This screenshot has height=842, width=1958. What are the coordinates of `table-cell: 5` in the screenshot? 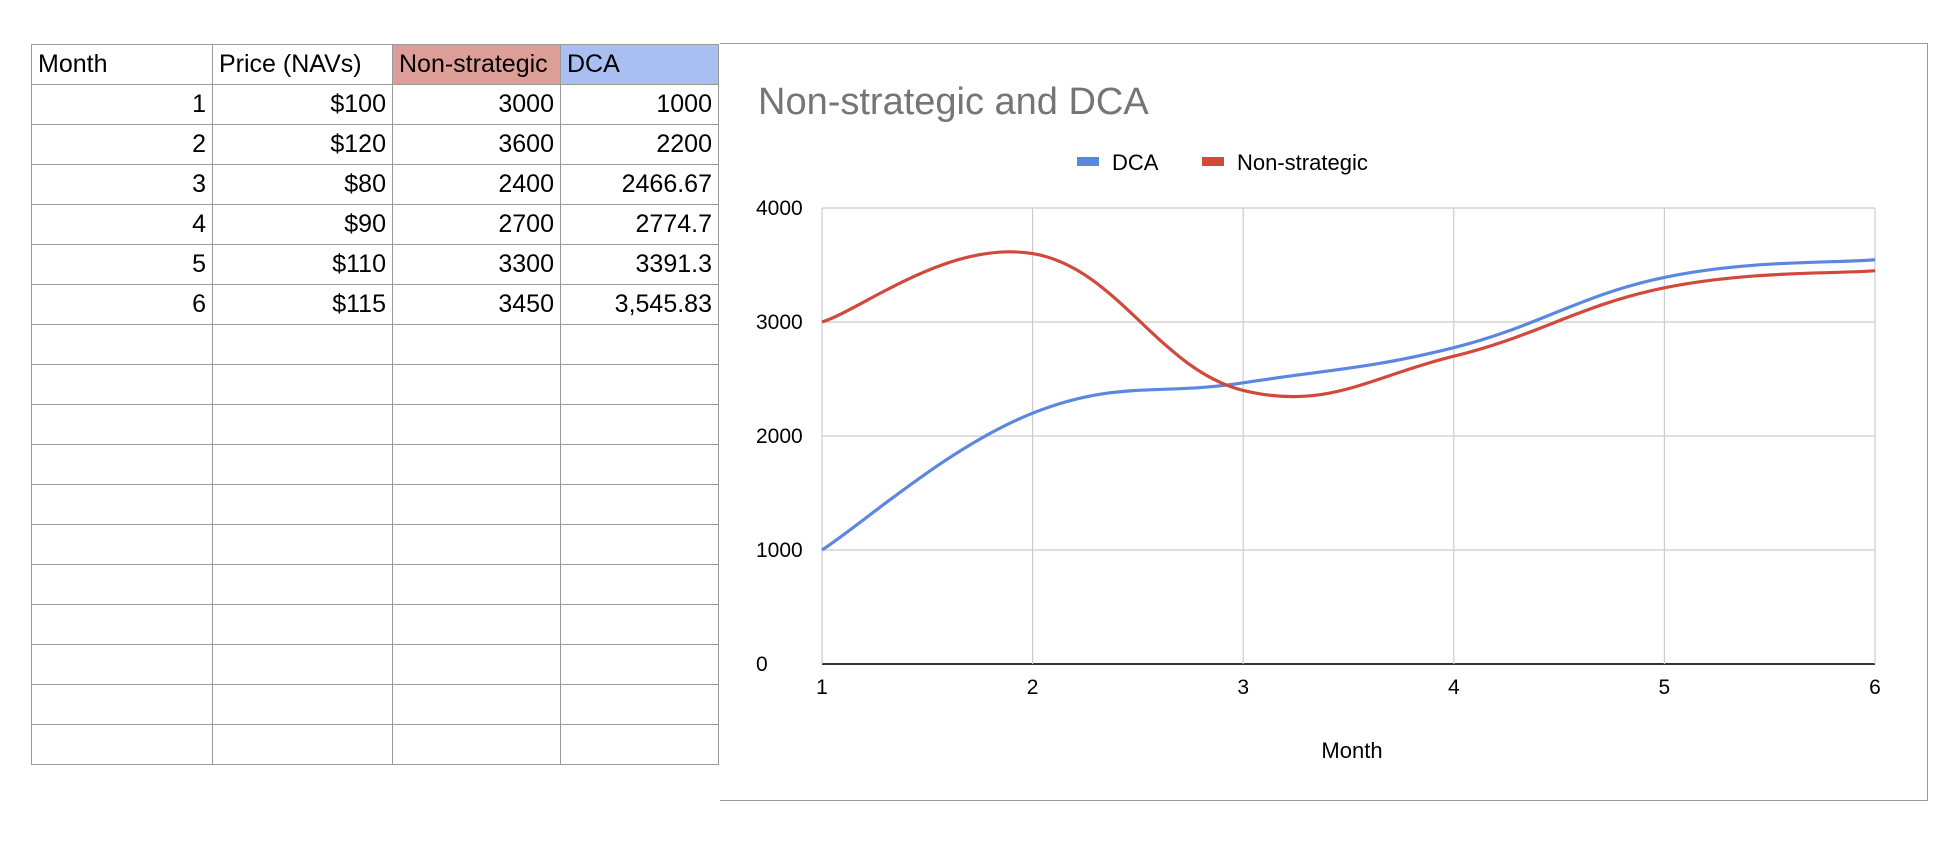 It's located at (122, 264).